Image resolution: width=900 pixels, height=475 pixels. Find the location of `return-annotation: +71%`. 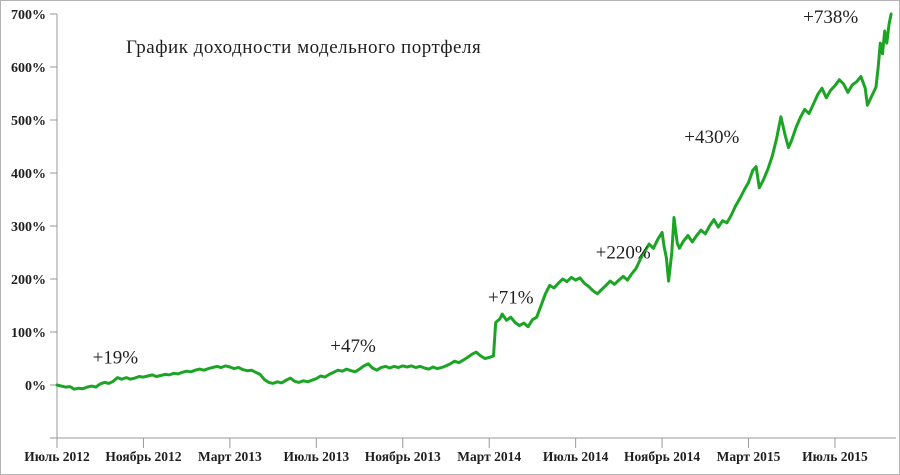

return-annotation: +71% is located at coordinates (511, 298).